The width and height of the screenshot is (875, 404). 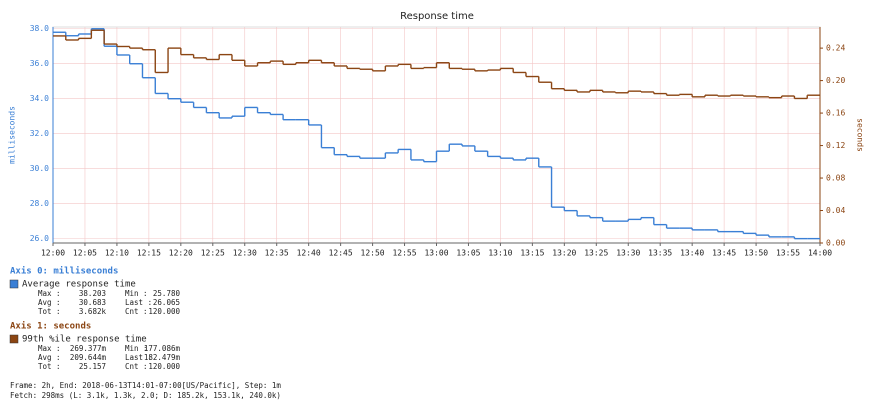 I want to click on x-tick-label: 13:45, so click(x=724, y=253).